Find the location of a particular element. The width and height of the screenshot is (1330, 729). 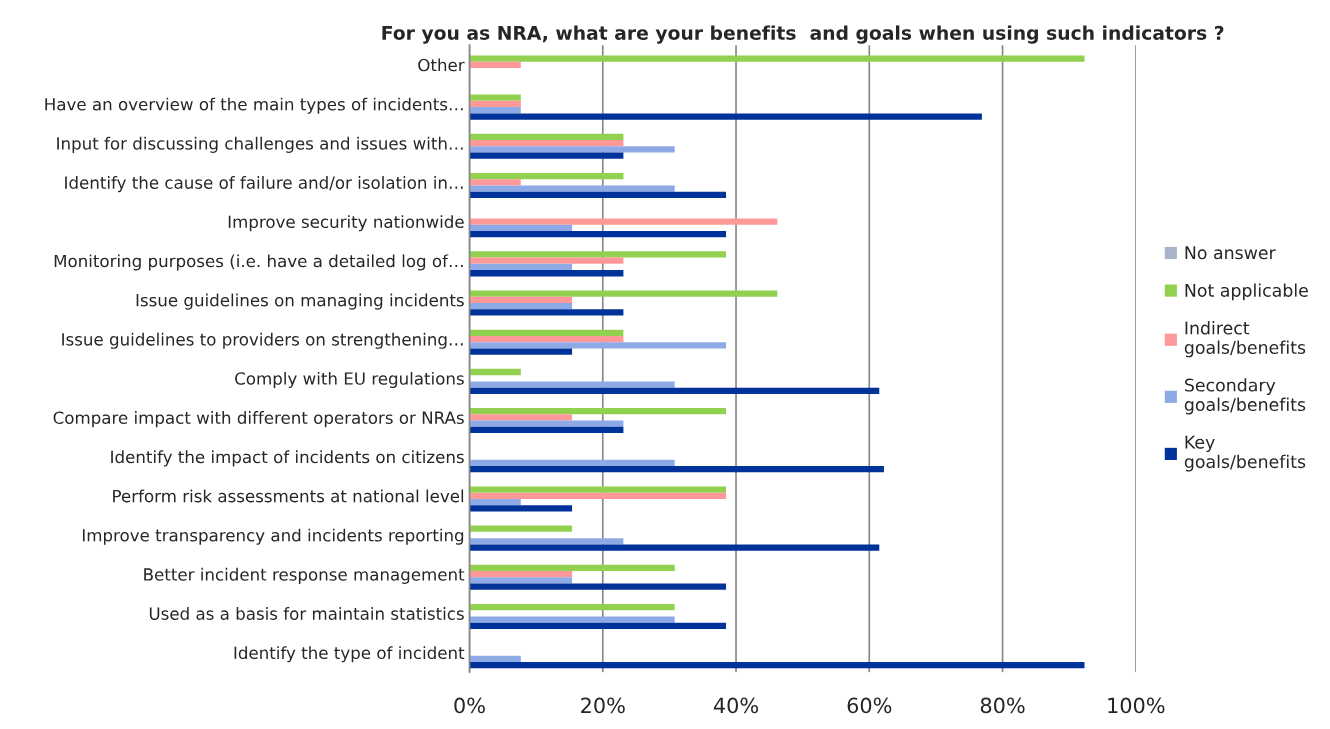

x-tick-label: 100% is located at coordinates (1136, 705).